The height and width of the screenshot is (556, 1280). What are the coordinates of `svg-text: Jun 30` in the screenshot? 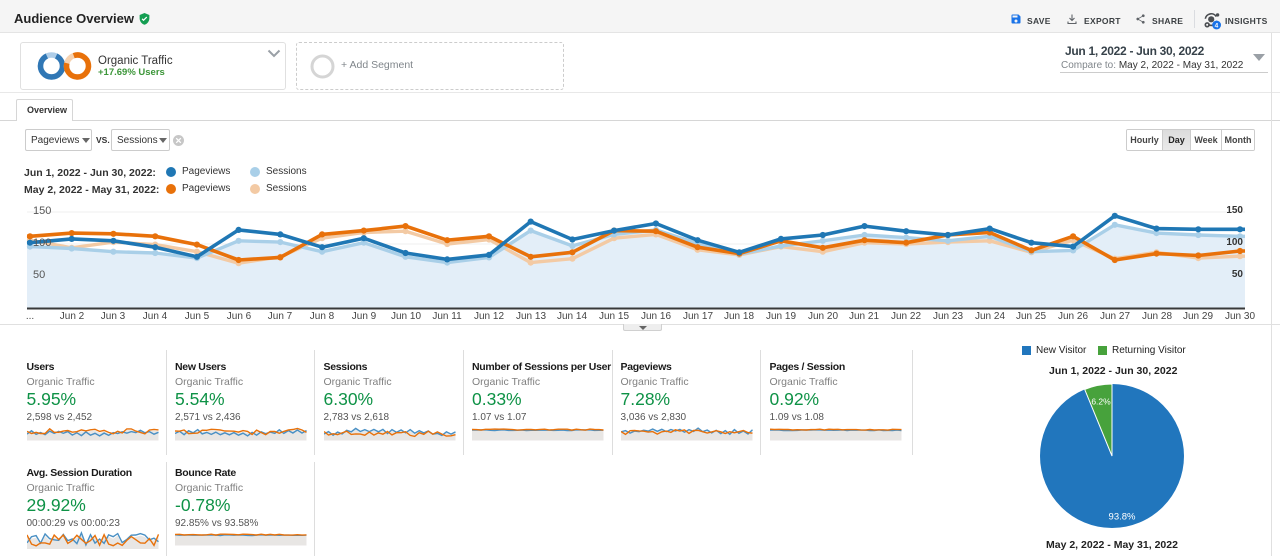 It's located at (1240, 316).